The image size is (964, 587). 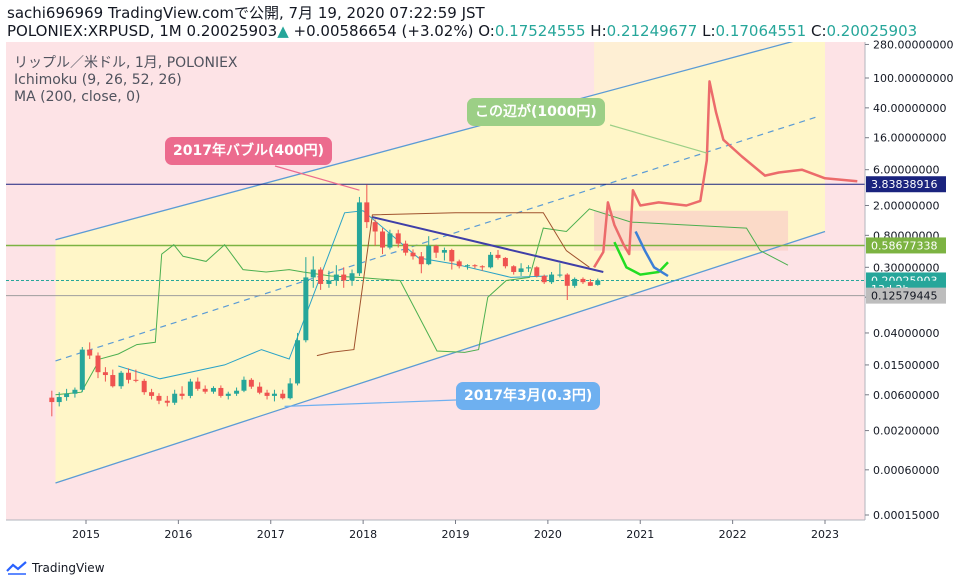 What do you see at coordinates (651, 254) in the screenshot?
I see `forecast-blue-line` at bounding box center [651, 254].